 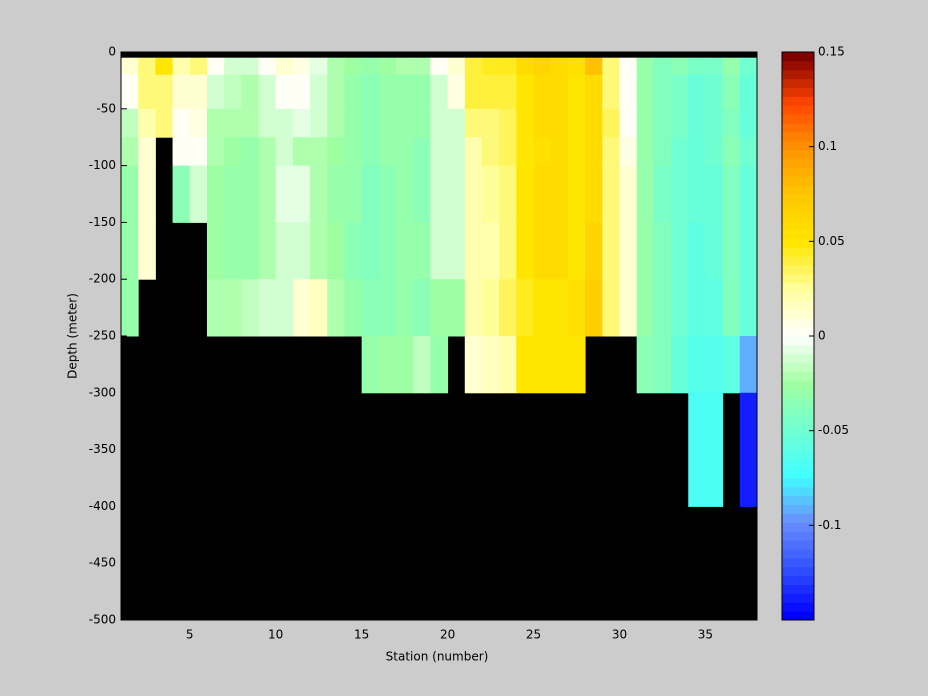 I want to click on x-tick-label: 5, so click(x=190, y=635).